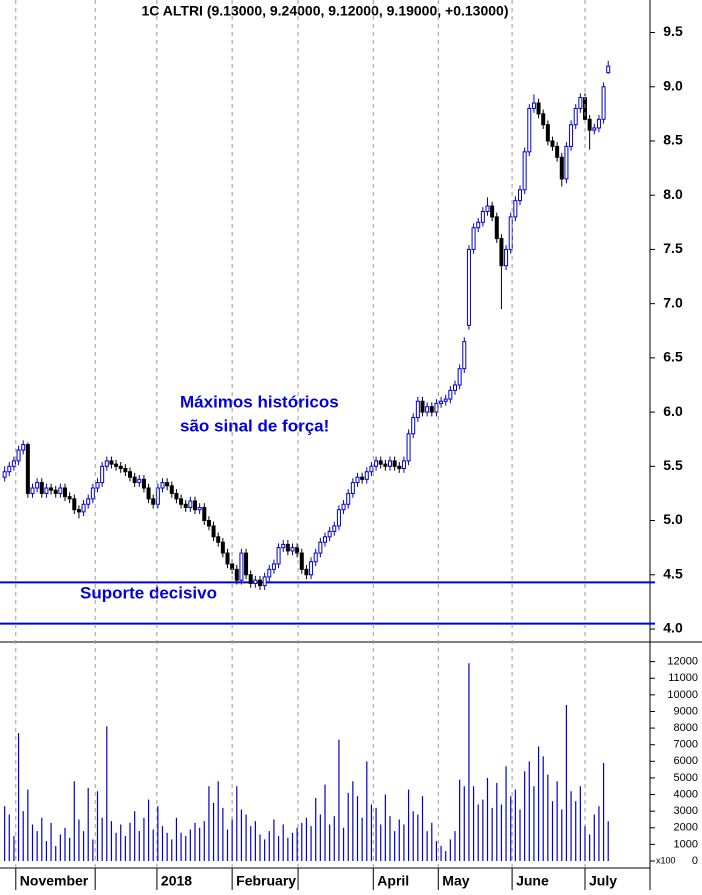  What do you see at coordinates (673, 85) in the screenshot?
I see `y-tick-label: 9.0` at bounding box center [673, 85].